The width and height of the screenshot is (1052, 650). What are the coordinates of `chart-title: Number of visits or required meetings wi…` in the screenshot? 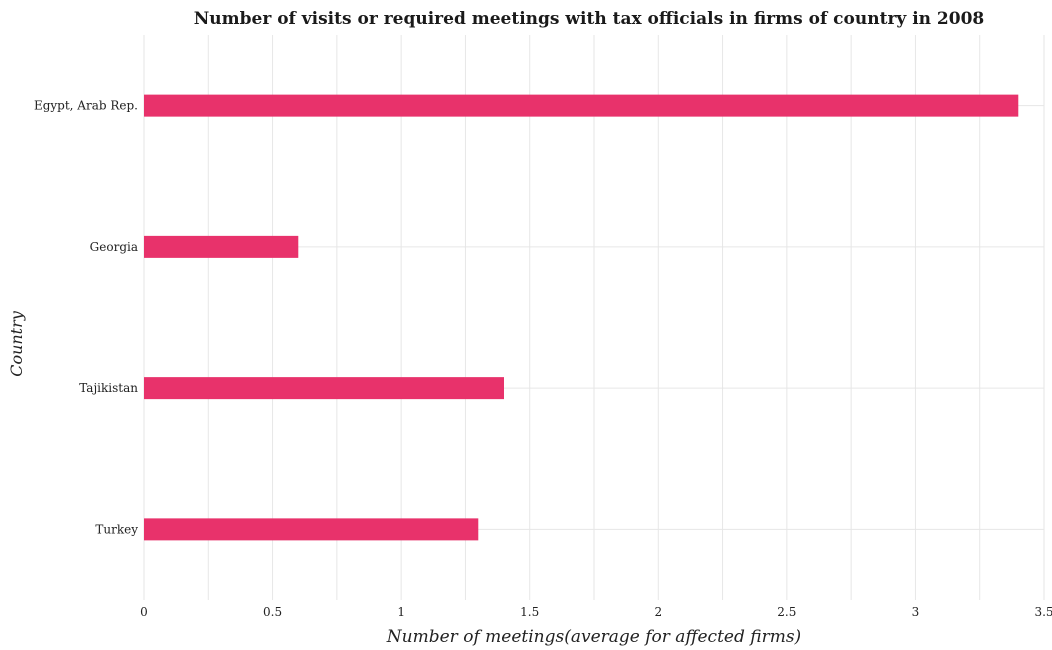 It's located at (589, 19).